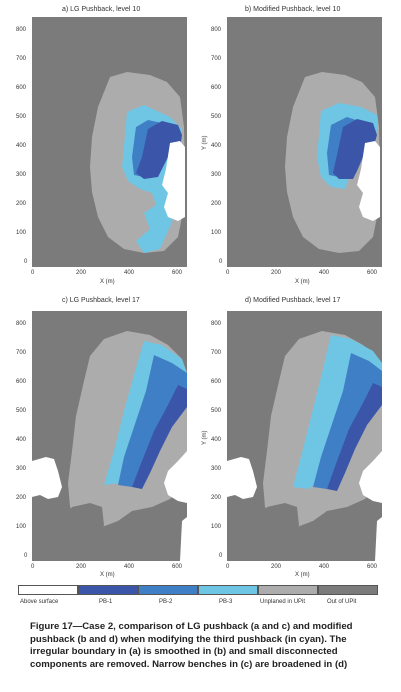 This screenshot has height=692, width=401. Describe the element at coordinates (304, 142) in the screenshot. I see `panel-b-plot` at that location.